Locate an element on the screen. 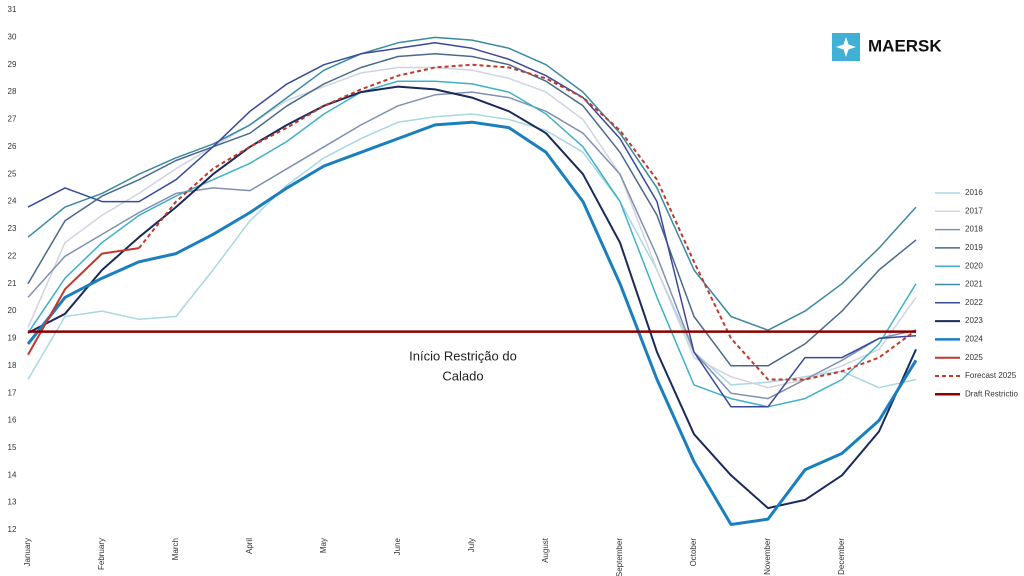 The height and width of the screenshot is (576, 1024). y-tick-label: 25 is located at coordinates (12, 173).